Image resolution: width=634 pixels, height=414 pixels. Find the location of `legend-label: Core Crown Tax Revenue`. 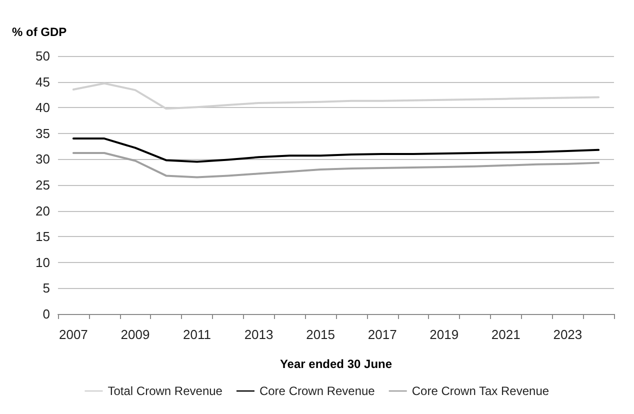

legend-label: Core Crown Tax Revenue is located at coordinates (481, 391).